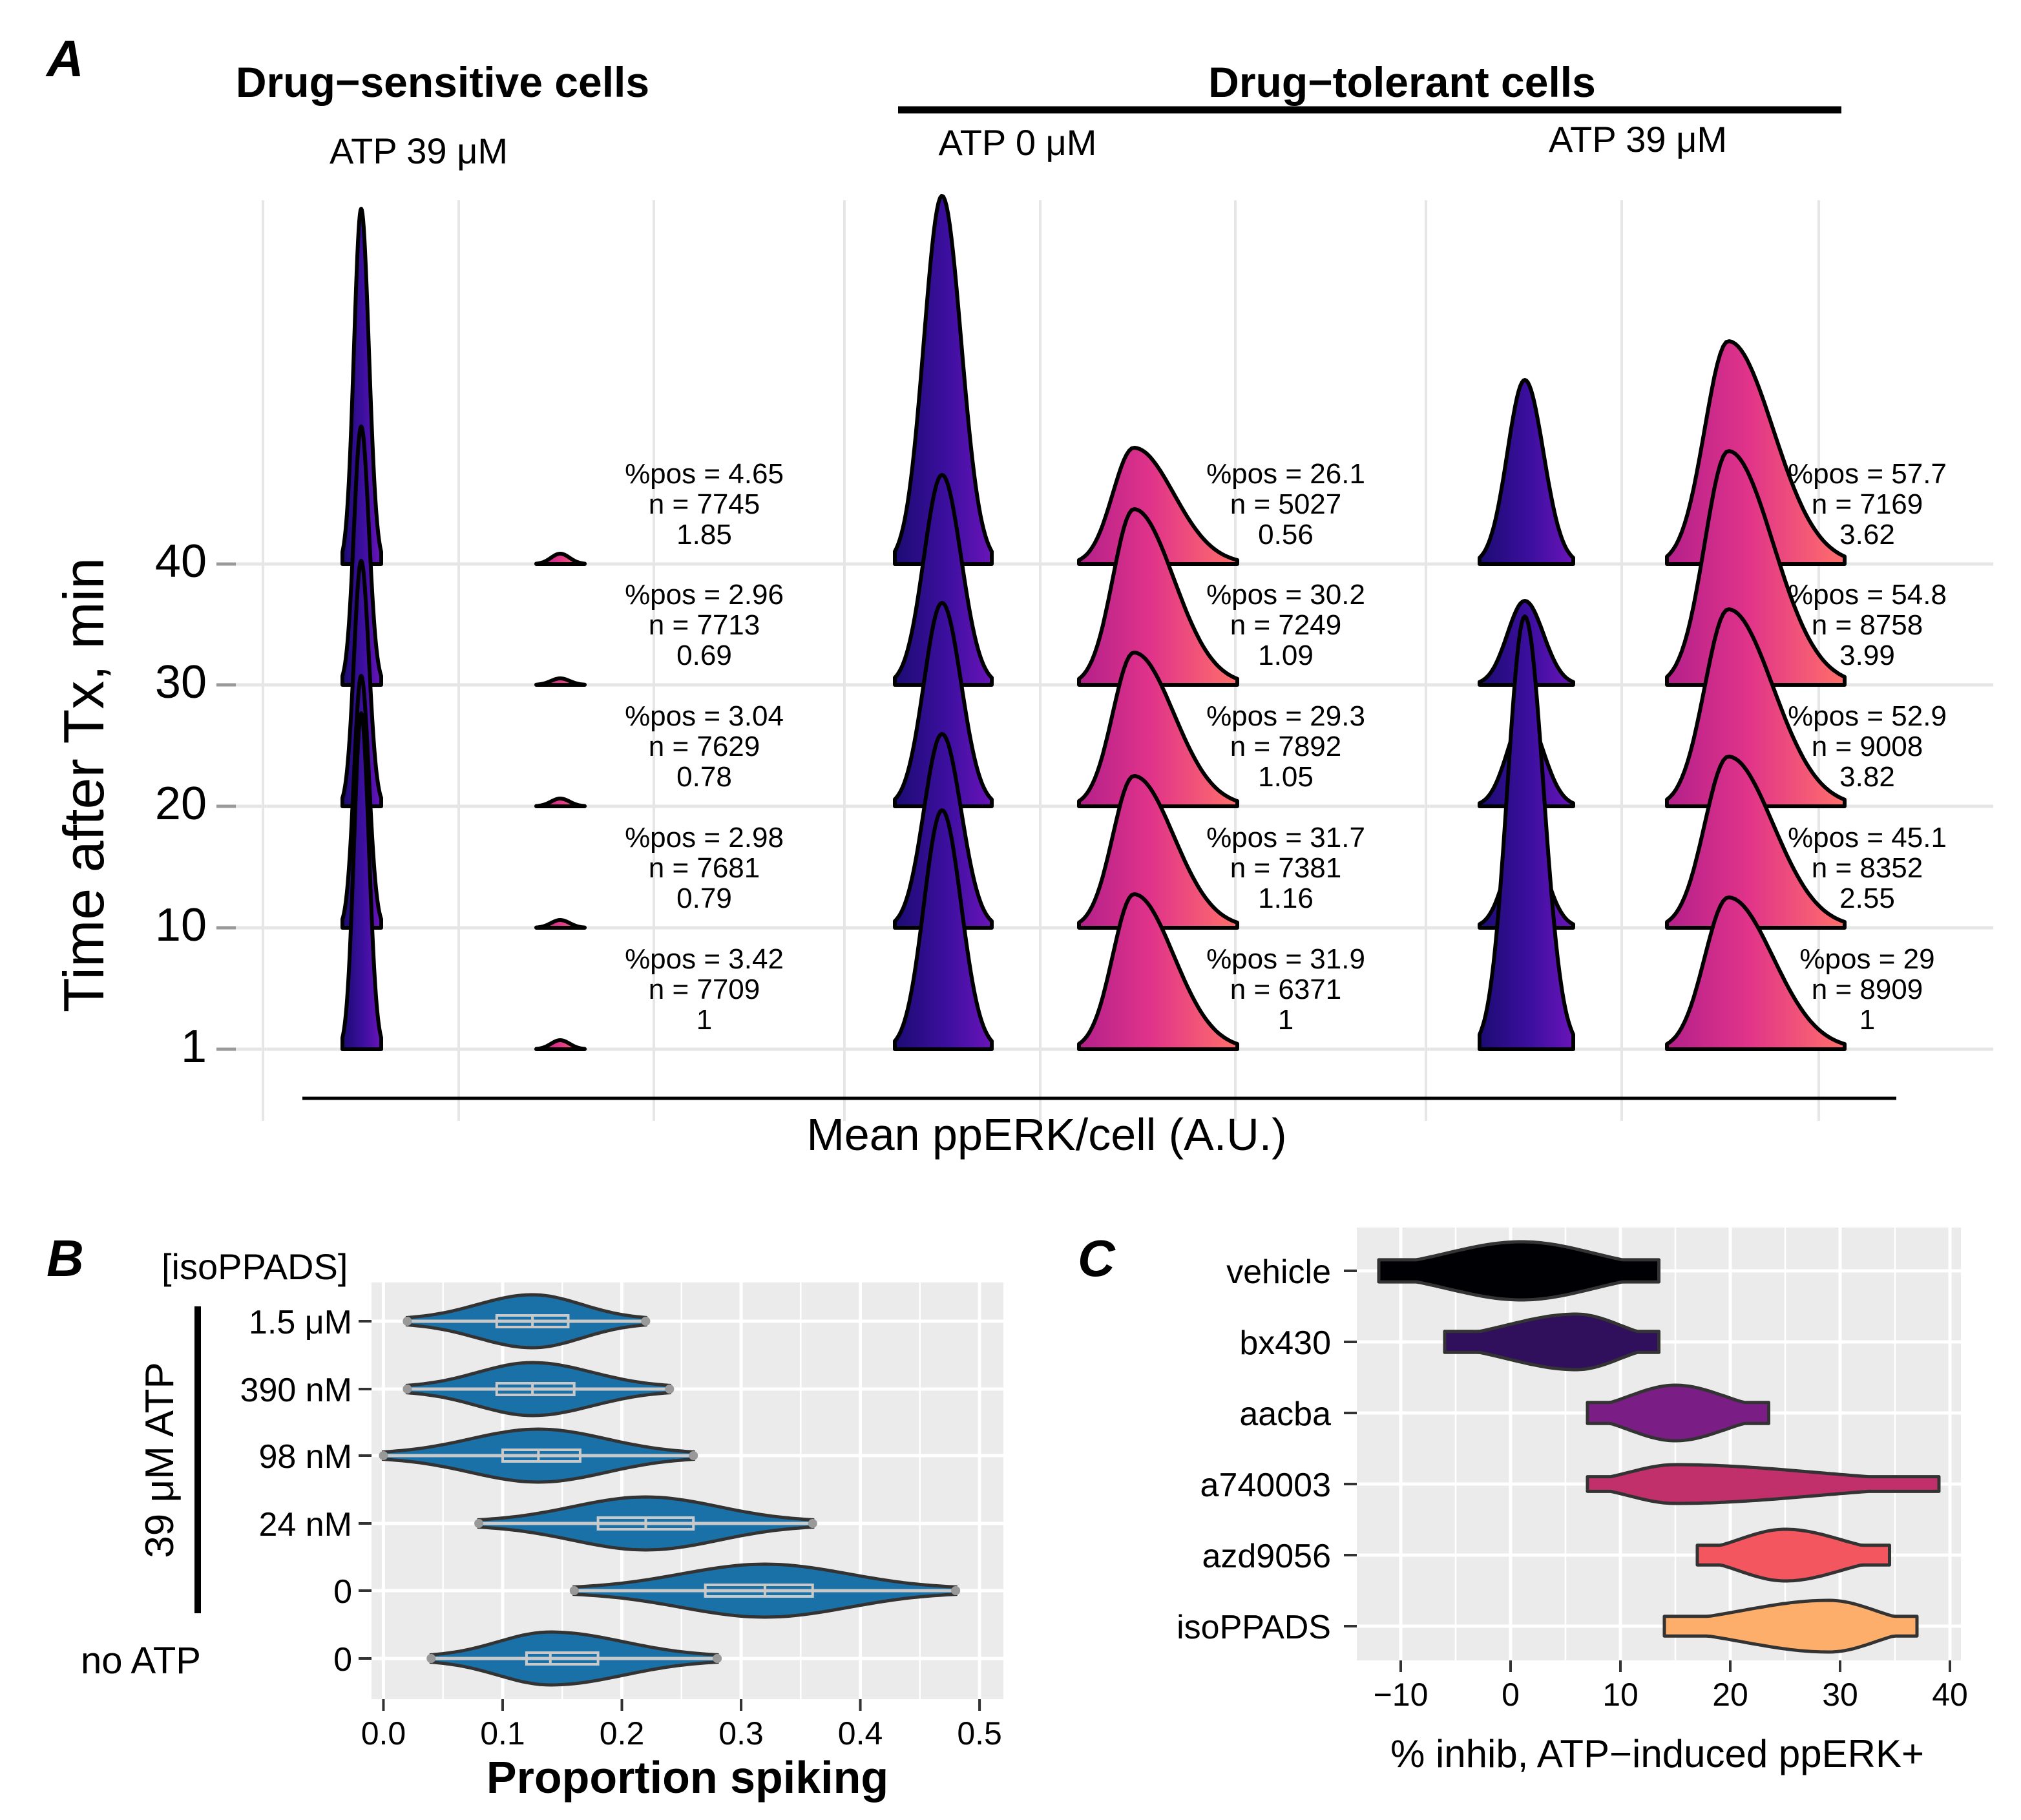  What do you see at coordinates (688, 1777) in the screenshot?
I see `panel-b-x-axis-label: Proportion spiking` at bounding box center [688, 1777].